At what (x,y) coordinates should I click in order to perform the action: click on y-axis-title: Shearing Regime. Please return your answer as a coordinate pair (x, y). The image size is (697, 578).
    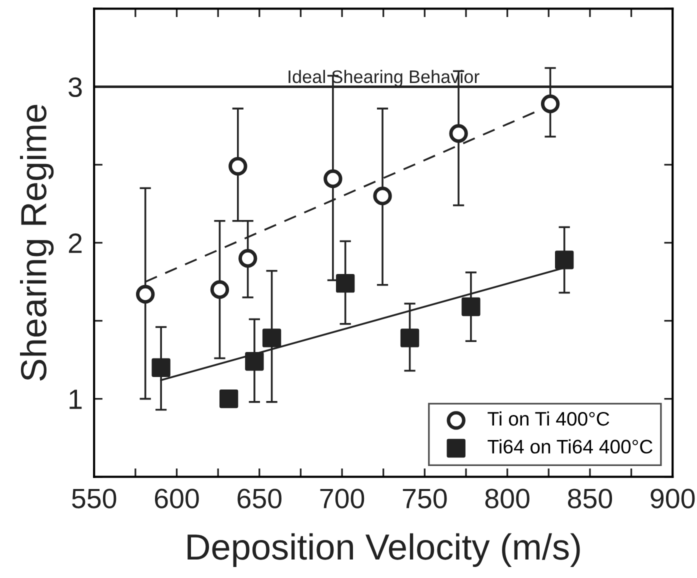
    Looking at the image, I should click on (37, 242).